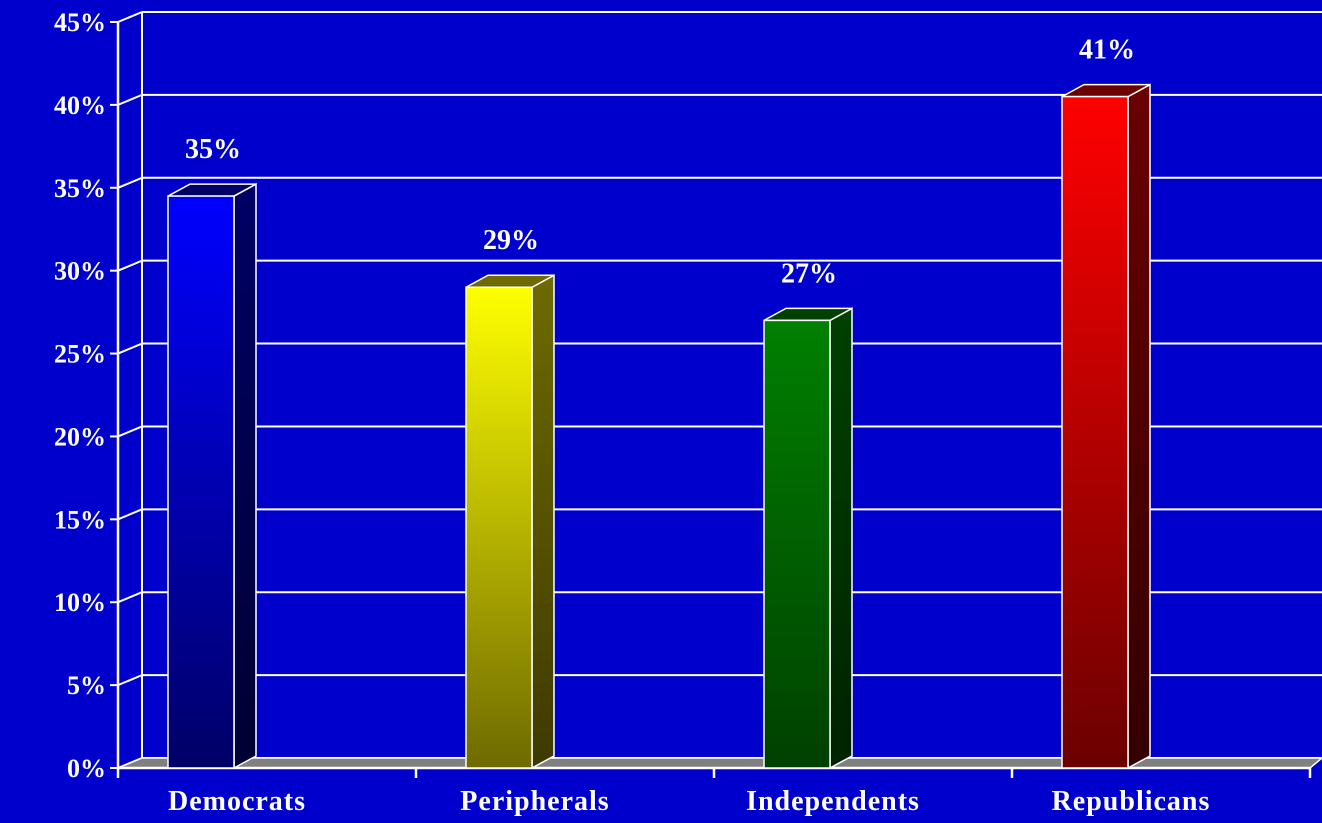 This screenshot has height=823, width=1322. What do you see at coordinates (833, 801) in the screenshot?
I see `category-label: Independents` at bounding box center [833, 801].